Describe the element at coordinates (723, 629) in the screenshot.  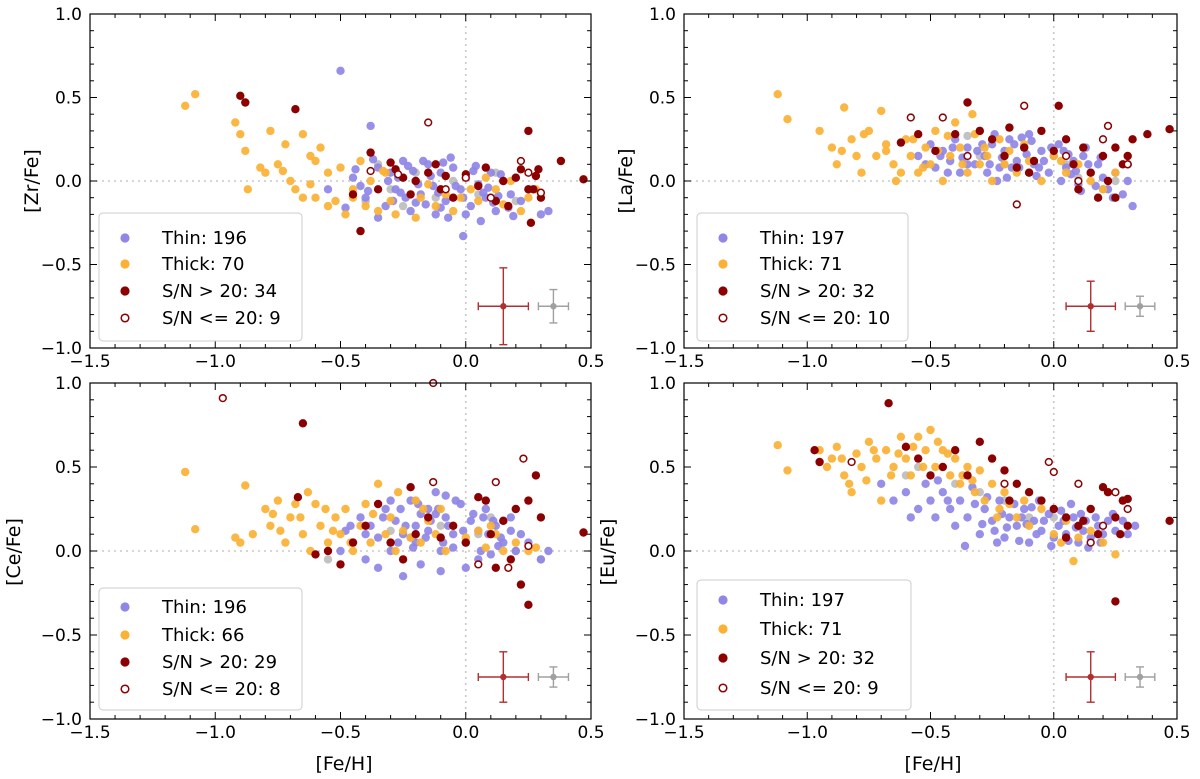
I see `legend-marker-thick` at that location.